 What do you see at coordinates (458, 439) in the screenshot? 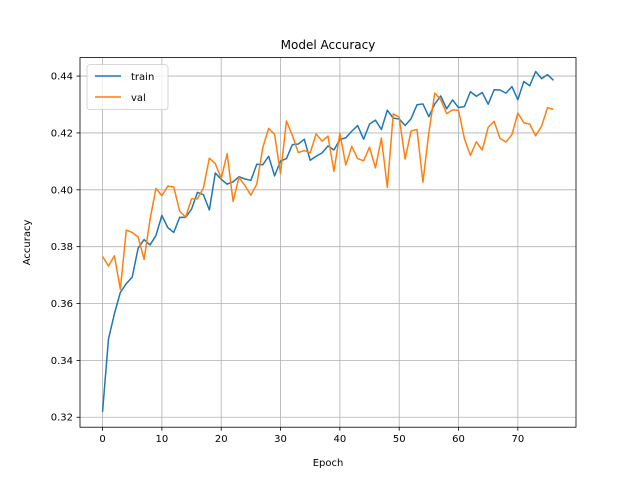
I see `x-tick-label: 60` at bounding box center [458, 439].